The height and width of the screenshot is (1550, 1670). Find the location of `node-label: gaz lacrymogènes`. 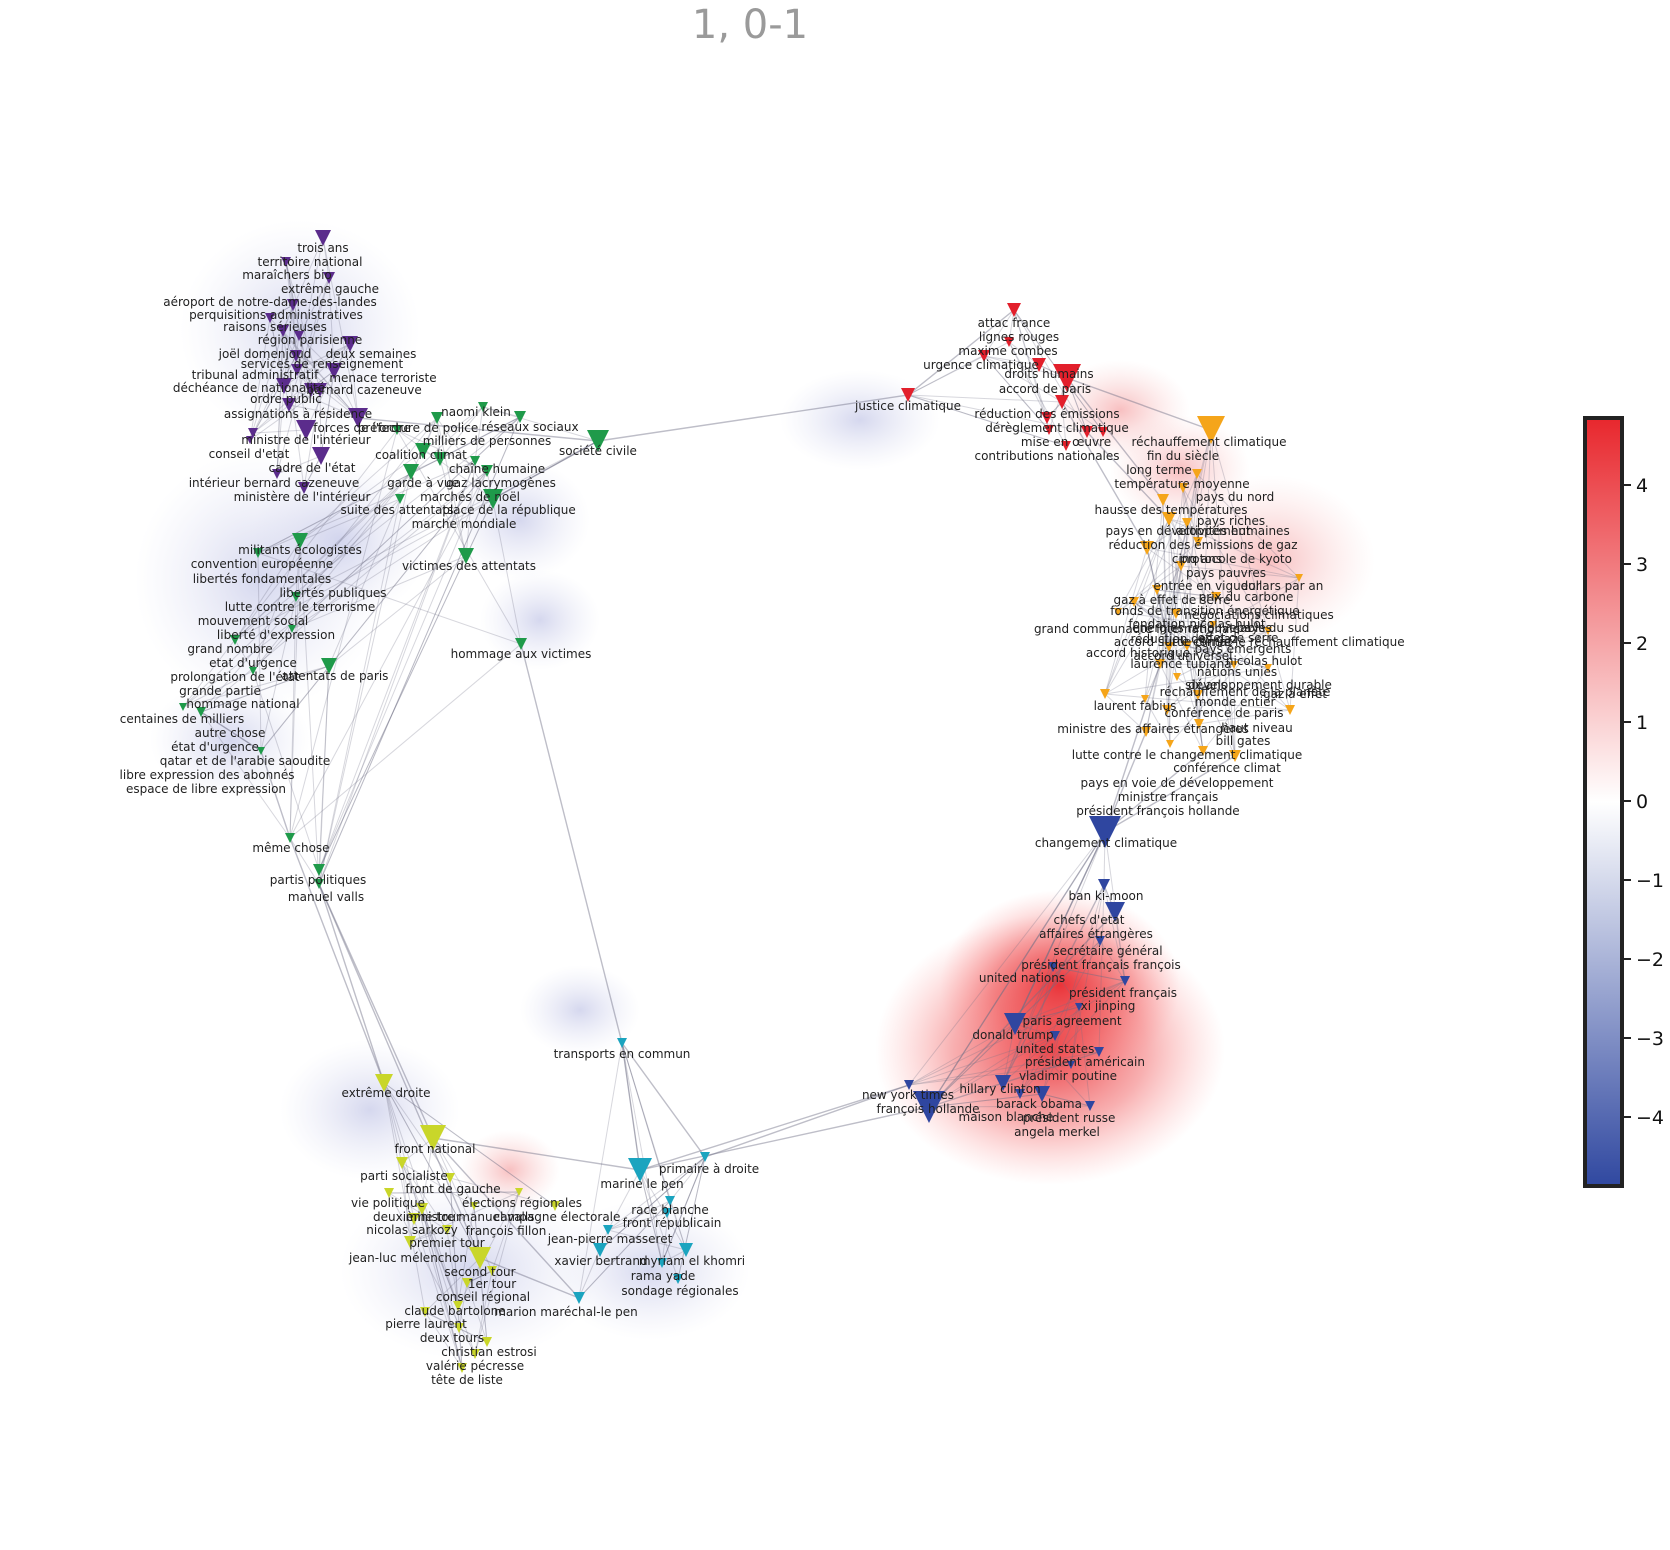

node-label: gaz lacrymogènes is located at coordinates (501, 483).